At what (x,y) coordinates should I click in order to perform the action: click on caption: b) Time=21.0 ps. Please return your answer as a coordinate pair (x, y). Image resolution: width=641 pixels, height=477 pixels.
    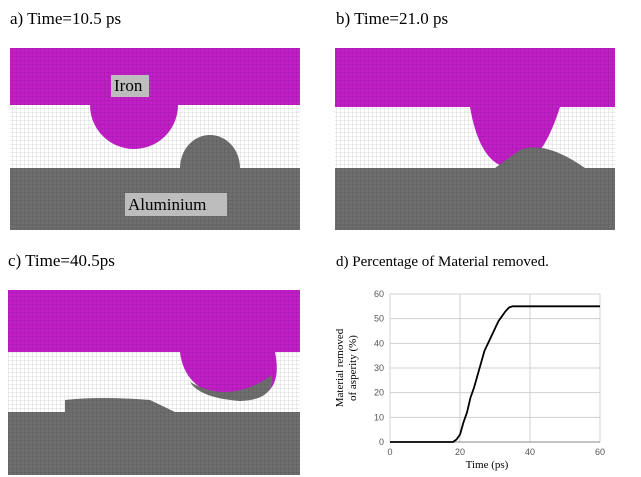
    Looking at the image, I should click on (392, 18).